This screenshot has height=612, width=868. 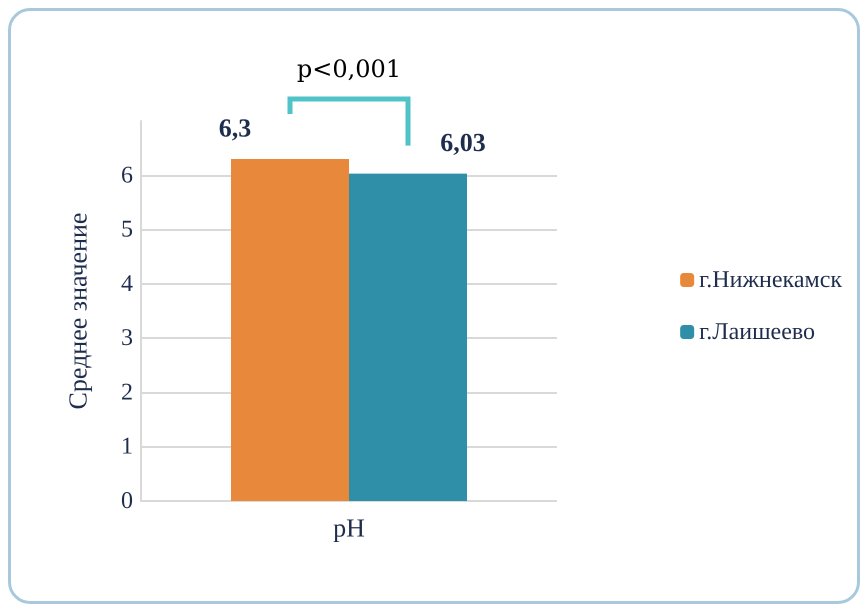 What do you see at coordinates (127, 501) in the screenshot?
I see `y-tick-label: 0` at bounding box center [127, 501].